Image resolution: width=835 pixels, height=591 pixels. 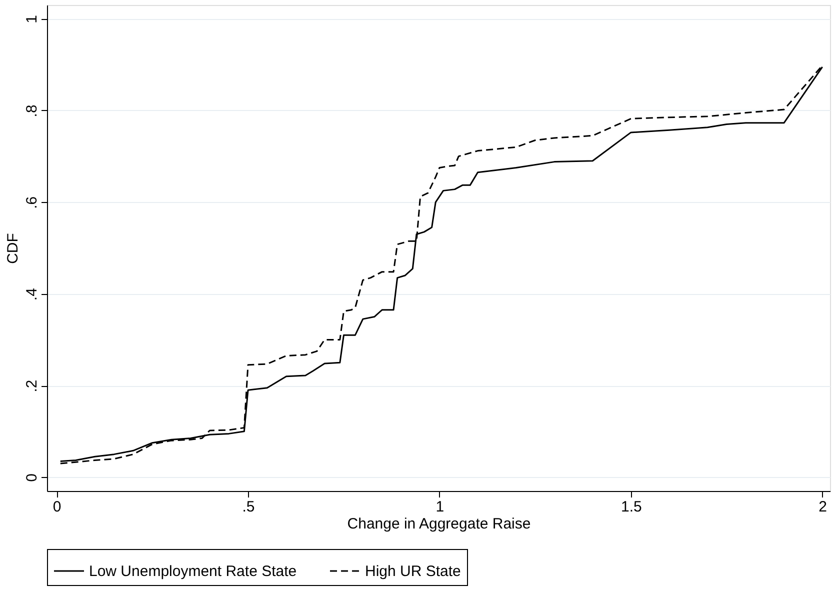 I want to click on legend-label: Low Unemployment Rate State, so click(x=193, y=571).